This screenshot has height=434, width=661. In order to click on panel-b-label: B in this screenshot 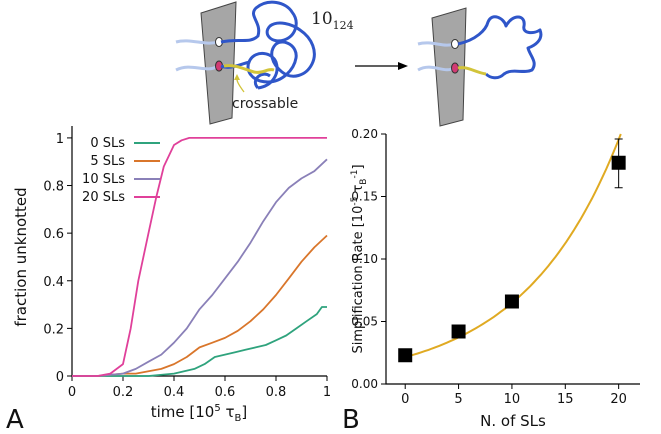, I will do `click(351, 417)`.